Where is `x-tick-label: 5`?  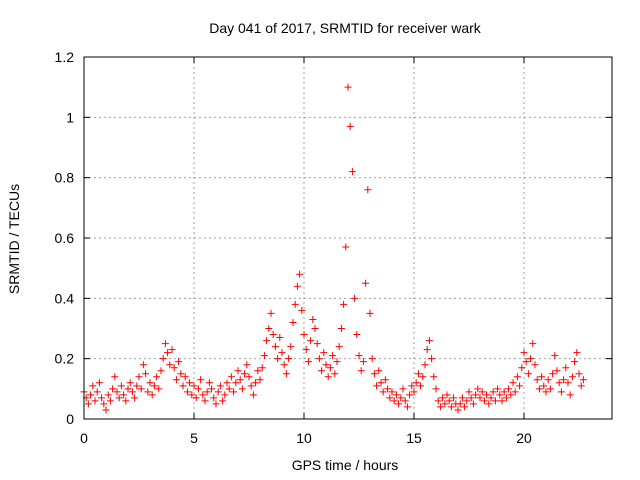
x-tick-label: 5 is located at coordinates (194, 438).